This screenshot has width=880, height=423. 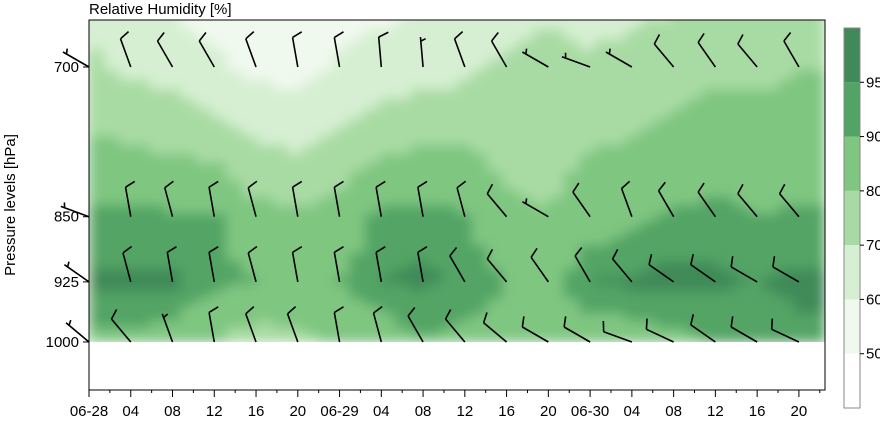 I want to click on wind-barb-flag, so click(x=378, y=309).